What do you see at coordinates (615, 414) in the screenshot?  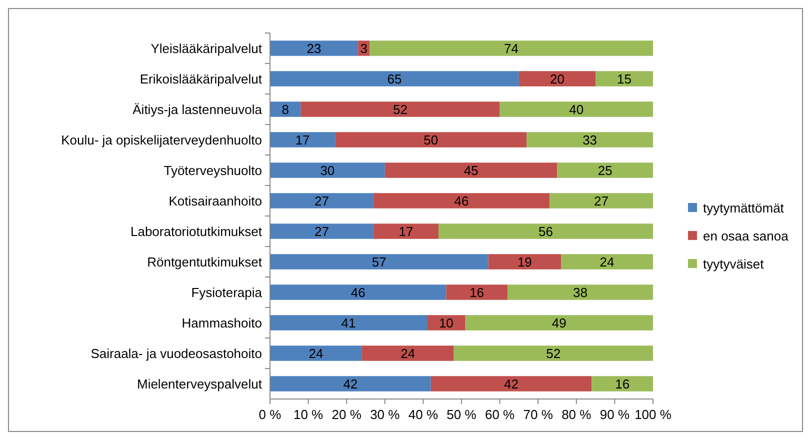 I see `x-tick-label: 90 %` at bounding box center [615, 414].